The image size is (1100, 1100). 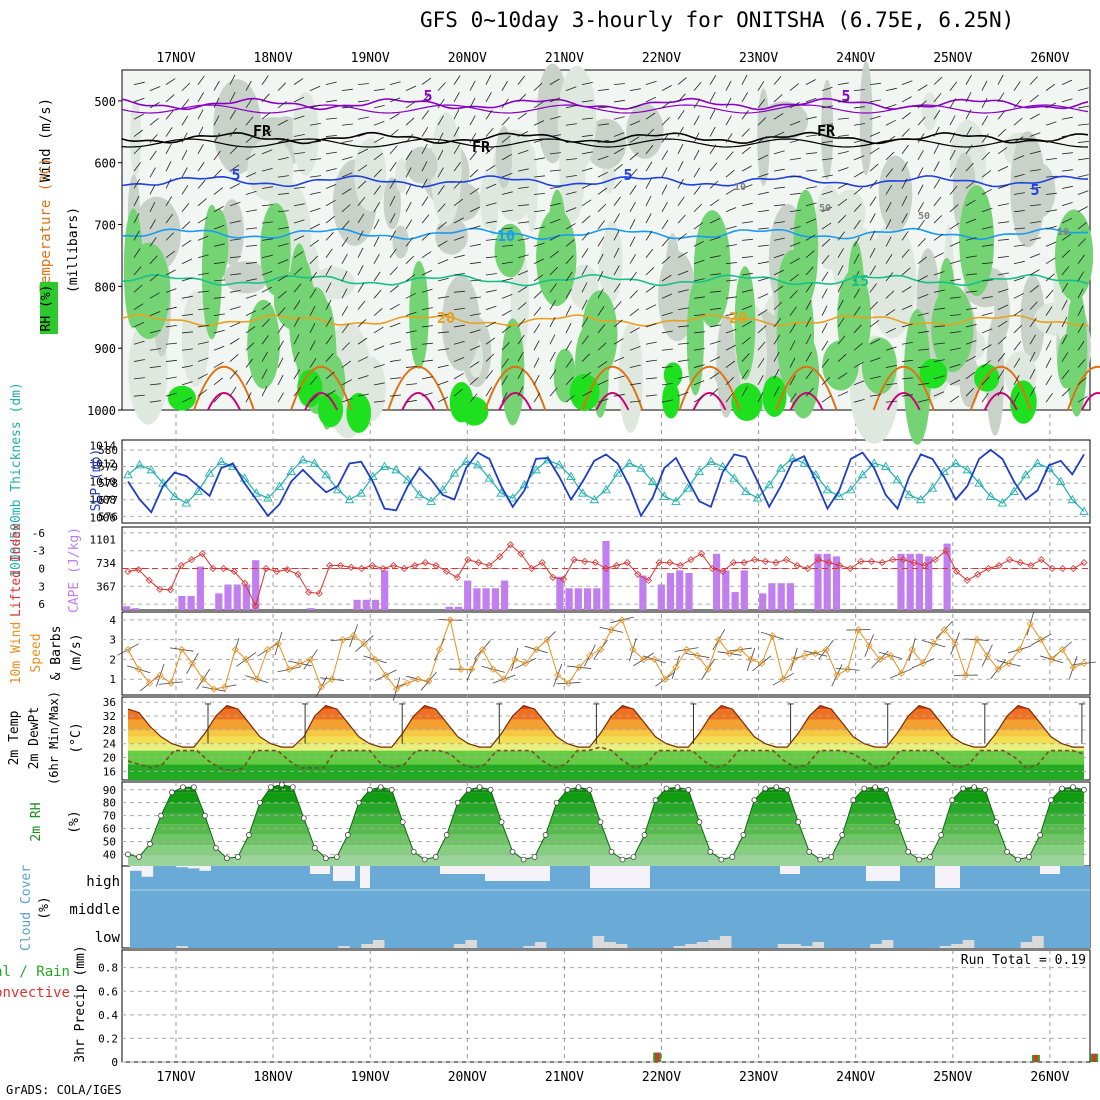 What do you see at coordinates (845, 96) in the screenshot?
I see `contour-label: 5` at bounding box center [845, 96].